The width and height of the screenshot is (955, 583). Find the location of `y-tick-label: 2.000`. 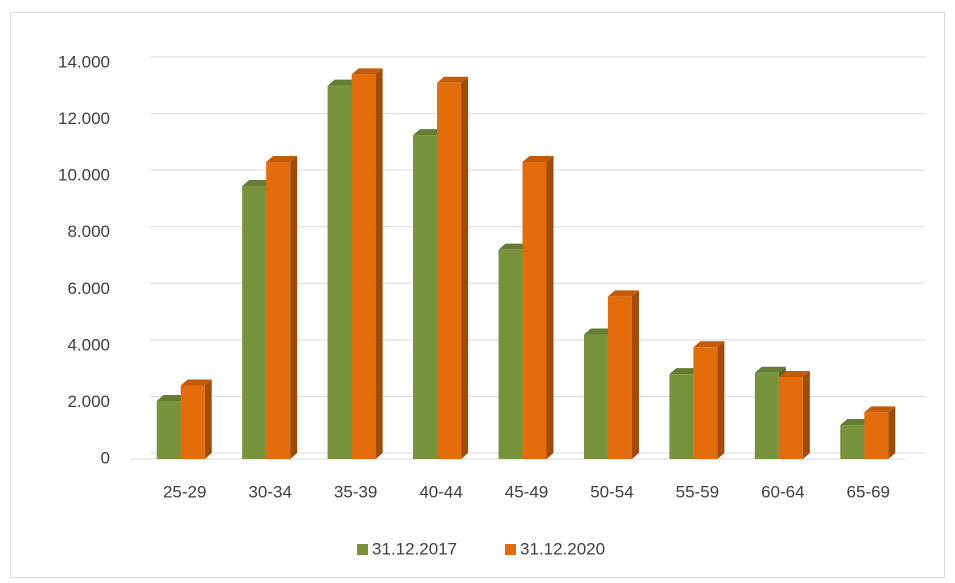

y-tick-label: 2.000 is located at coordinates (88, 401).